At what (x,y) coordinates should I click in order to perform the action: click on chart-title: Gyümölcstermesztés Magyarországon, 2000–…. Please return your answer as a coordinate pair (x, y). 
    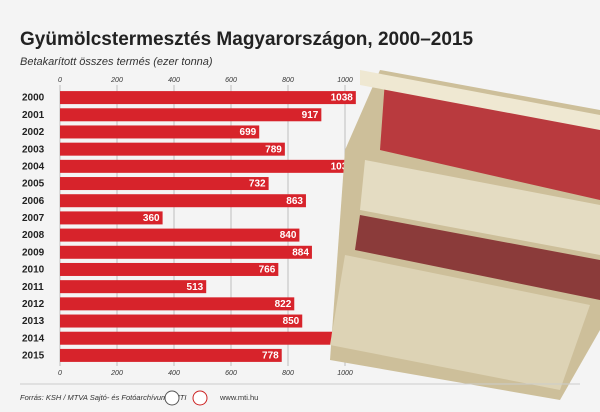
    Looking at the image, I should click on (246, 39).